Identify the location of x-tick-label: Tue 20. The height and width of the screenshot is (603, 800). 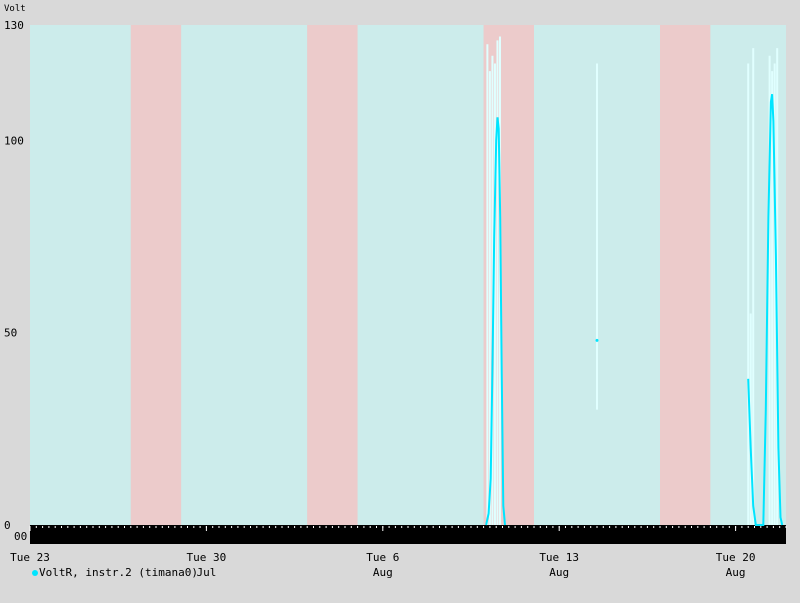
(736, 557).